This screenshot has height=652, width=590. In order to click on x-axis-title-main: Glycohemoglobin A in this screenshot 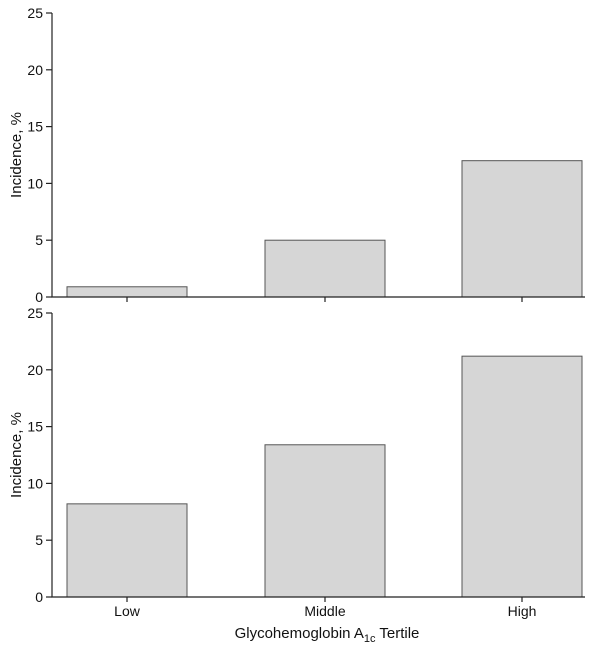, I will do `click(299, 633)`.